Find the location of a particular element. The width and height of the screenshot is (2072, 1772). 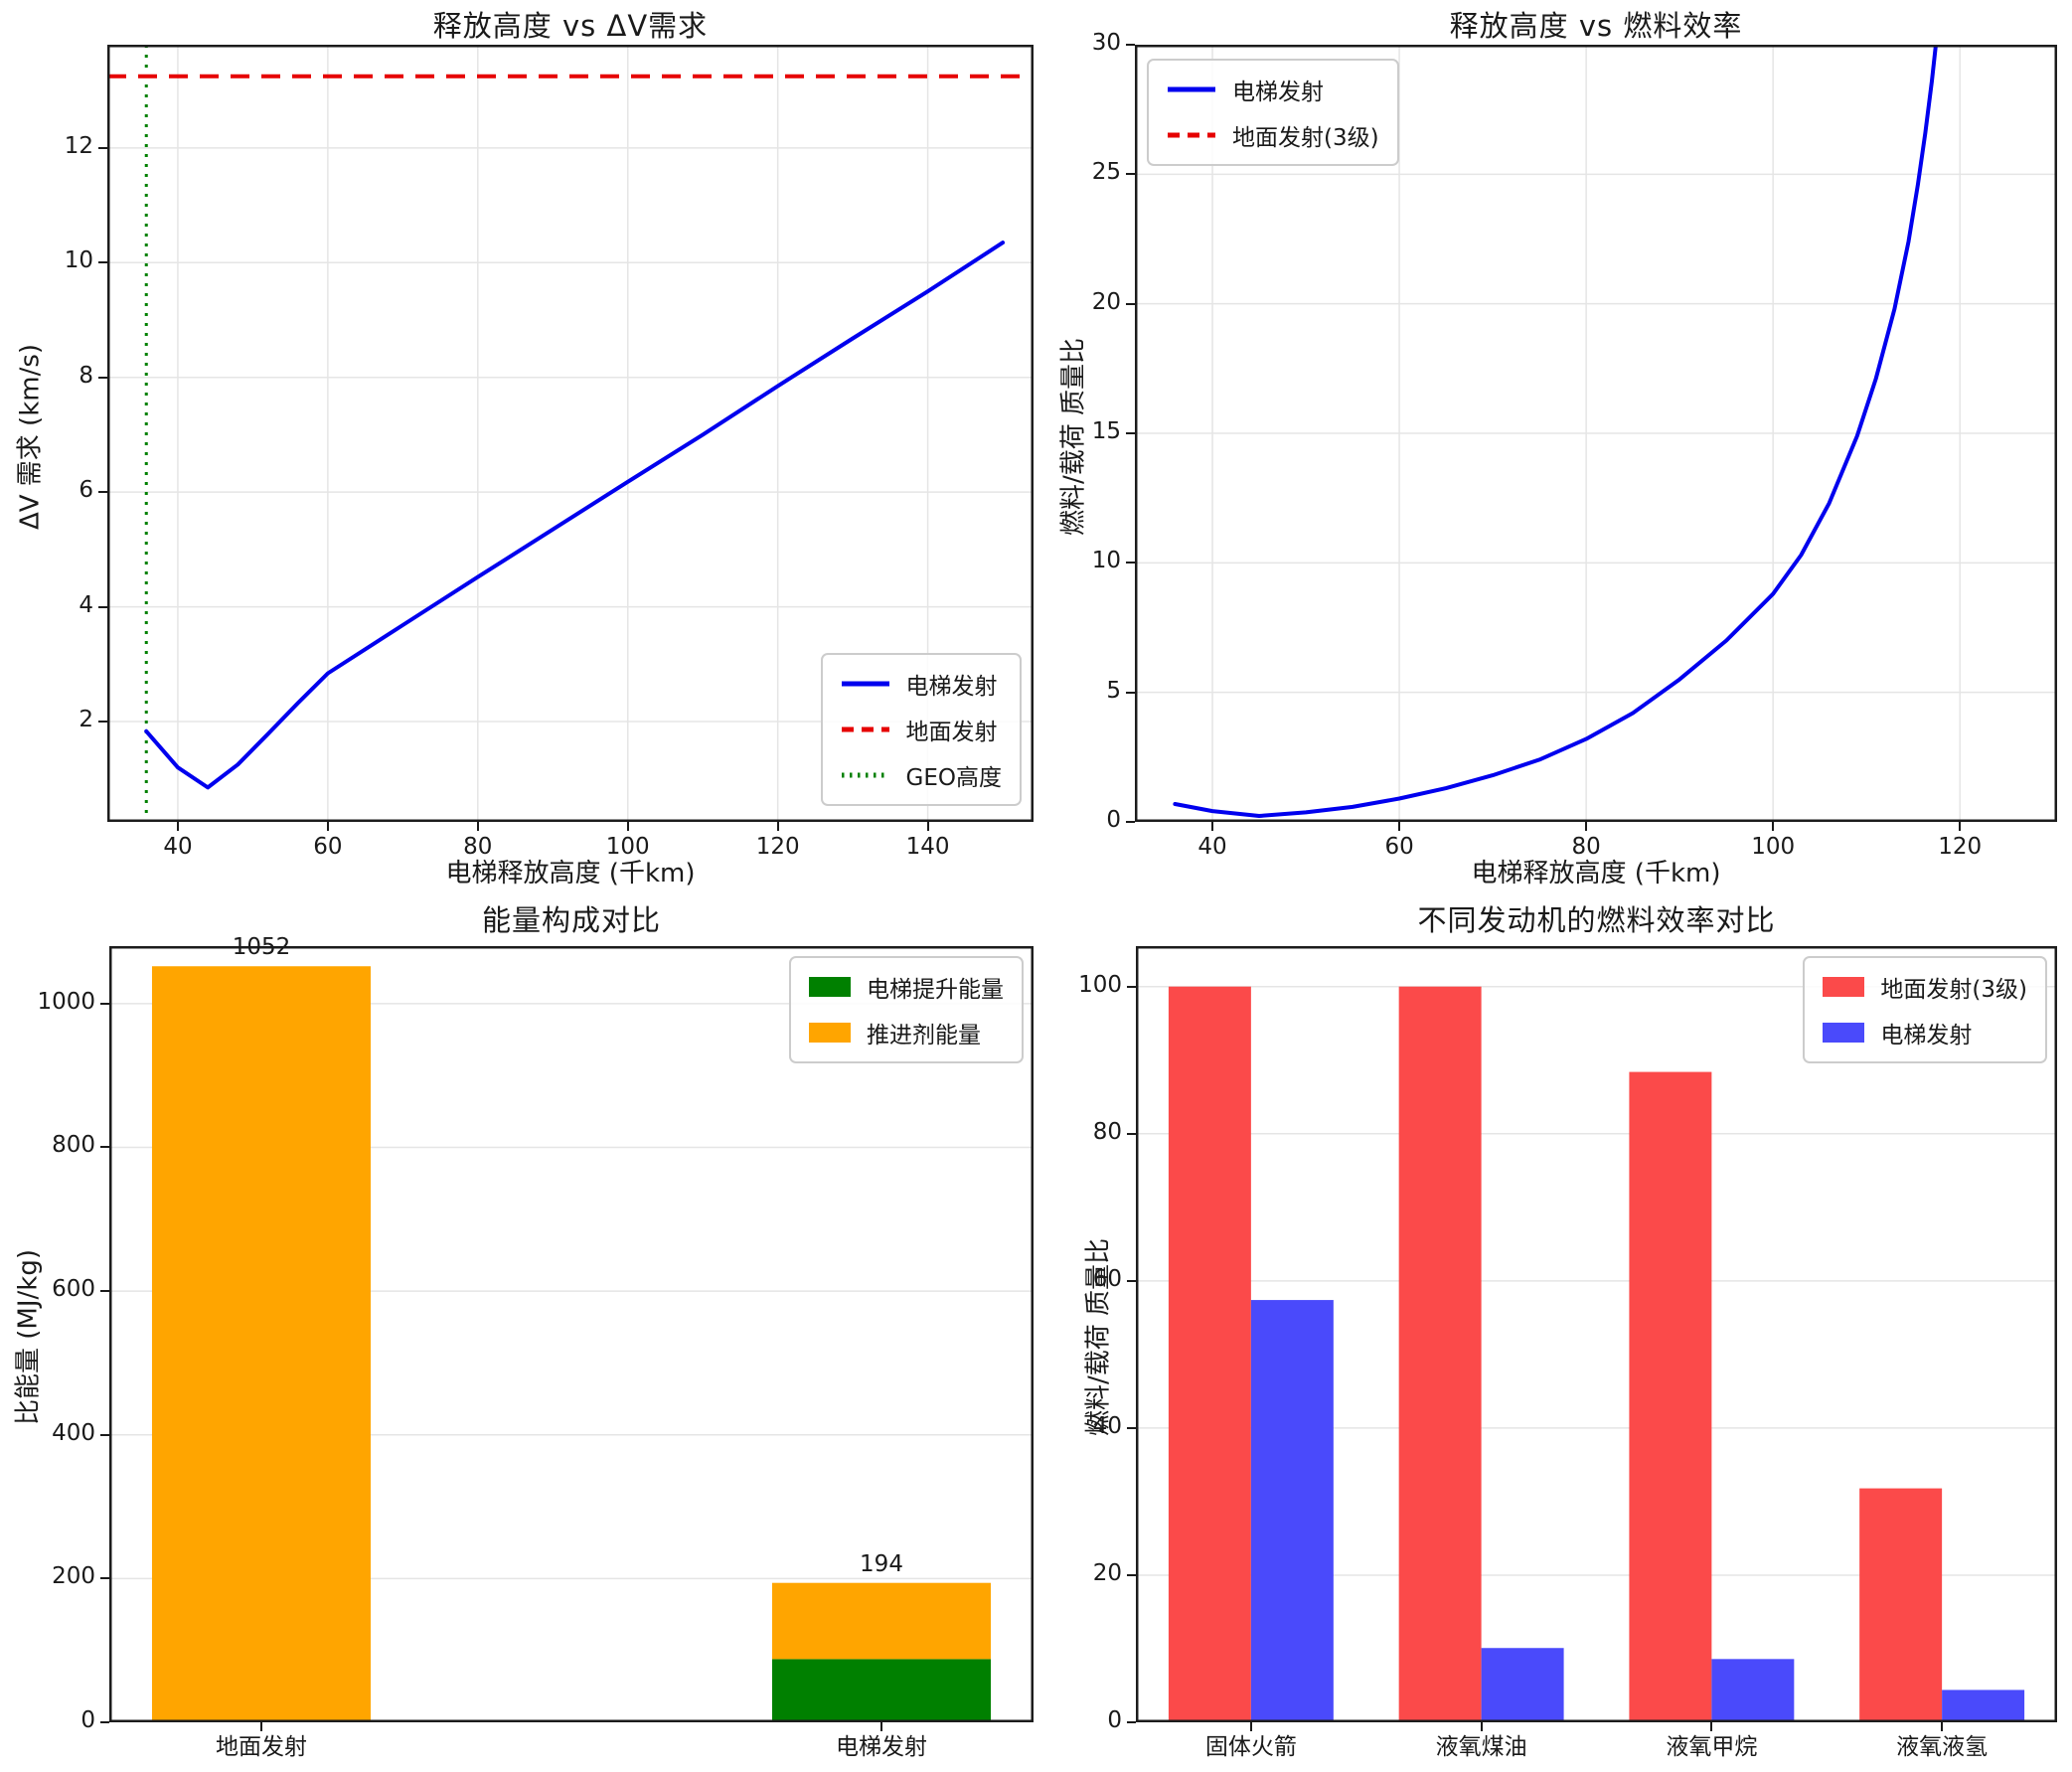

legend-entry: 推进剂能量 is located at coordinates (906, 1032).